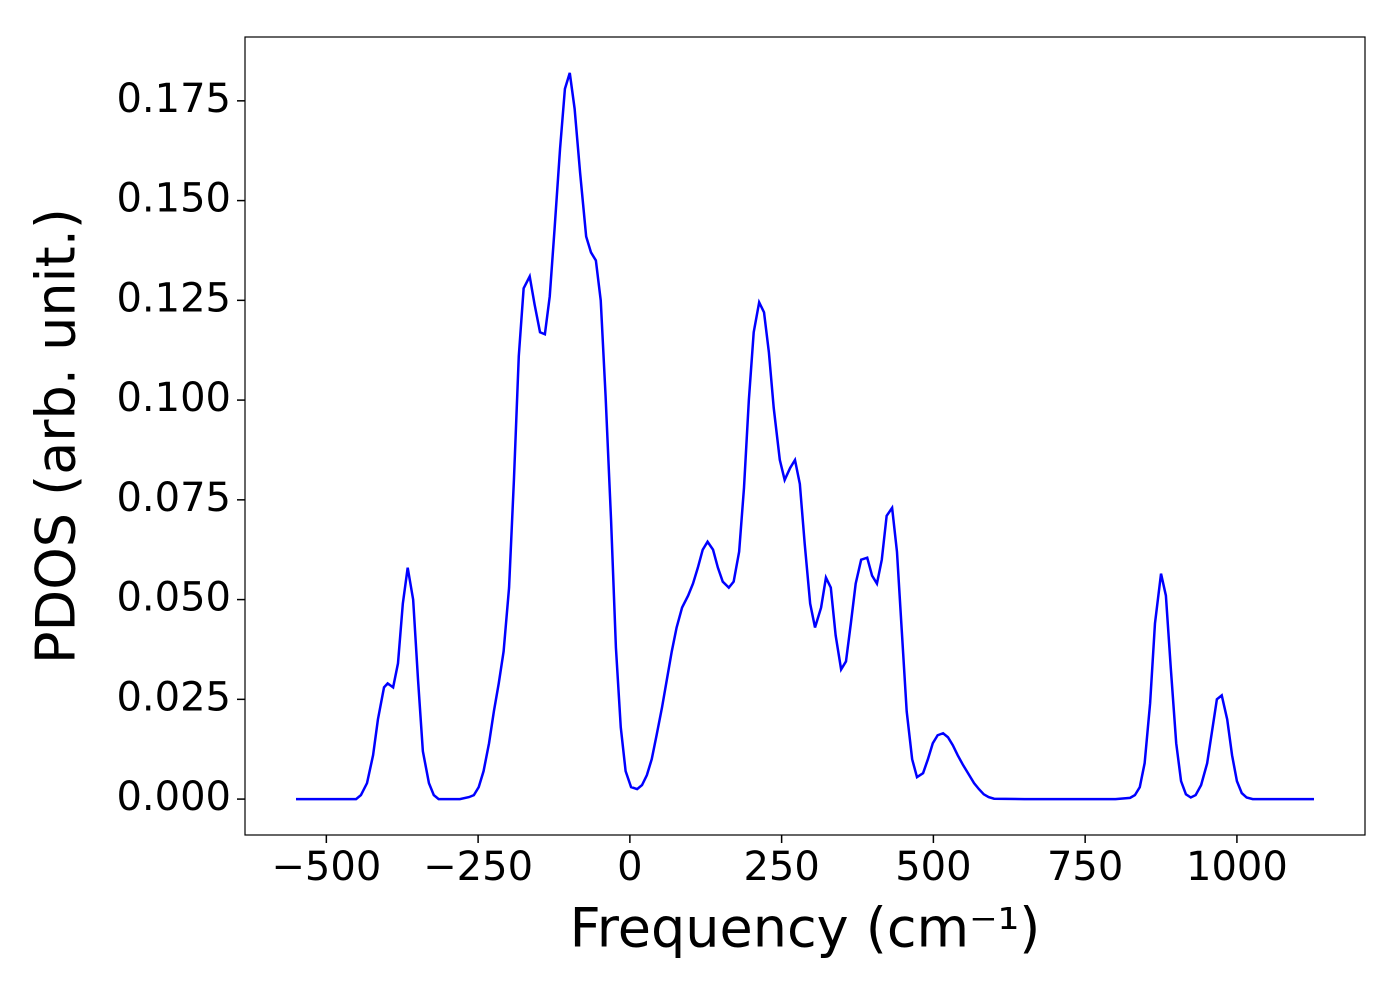 This screenshot has height=1000, width=1400. What do you see at coordinates (1237, 867) in the screenshot?
I see `x-tick-label: 1000` at bounding box center [1237, 867].